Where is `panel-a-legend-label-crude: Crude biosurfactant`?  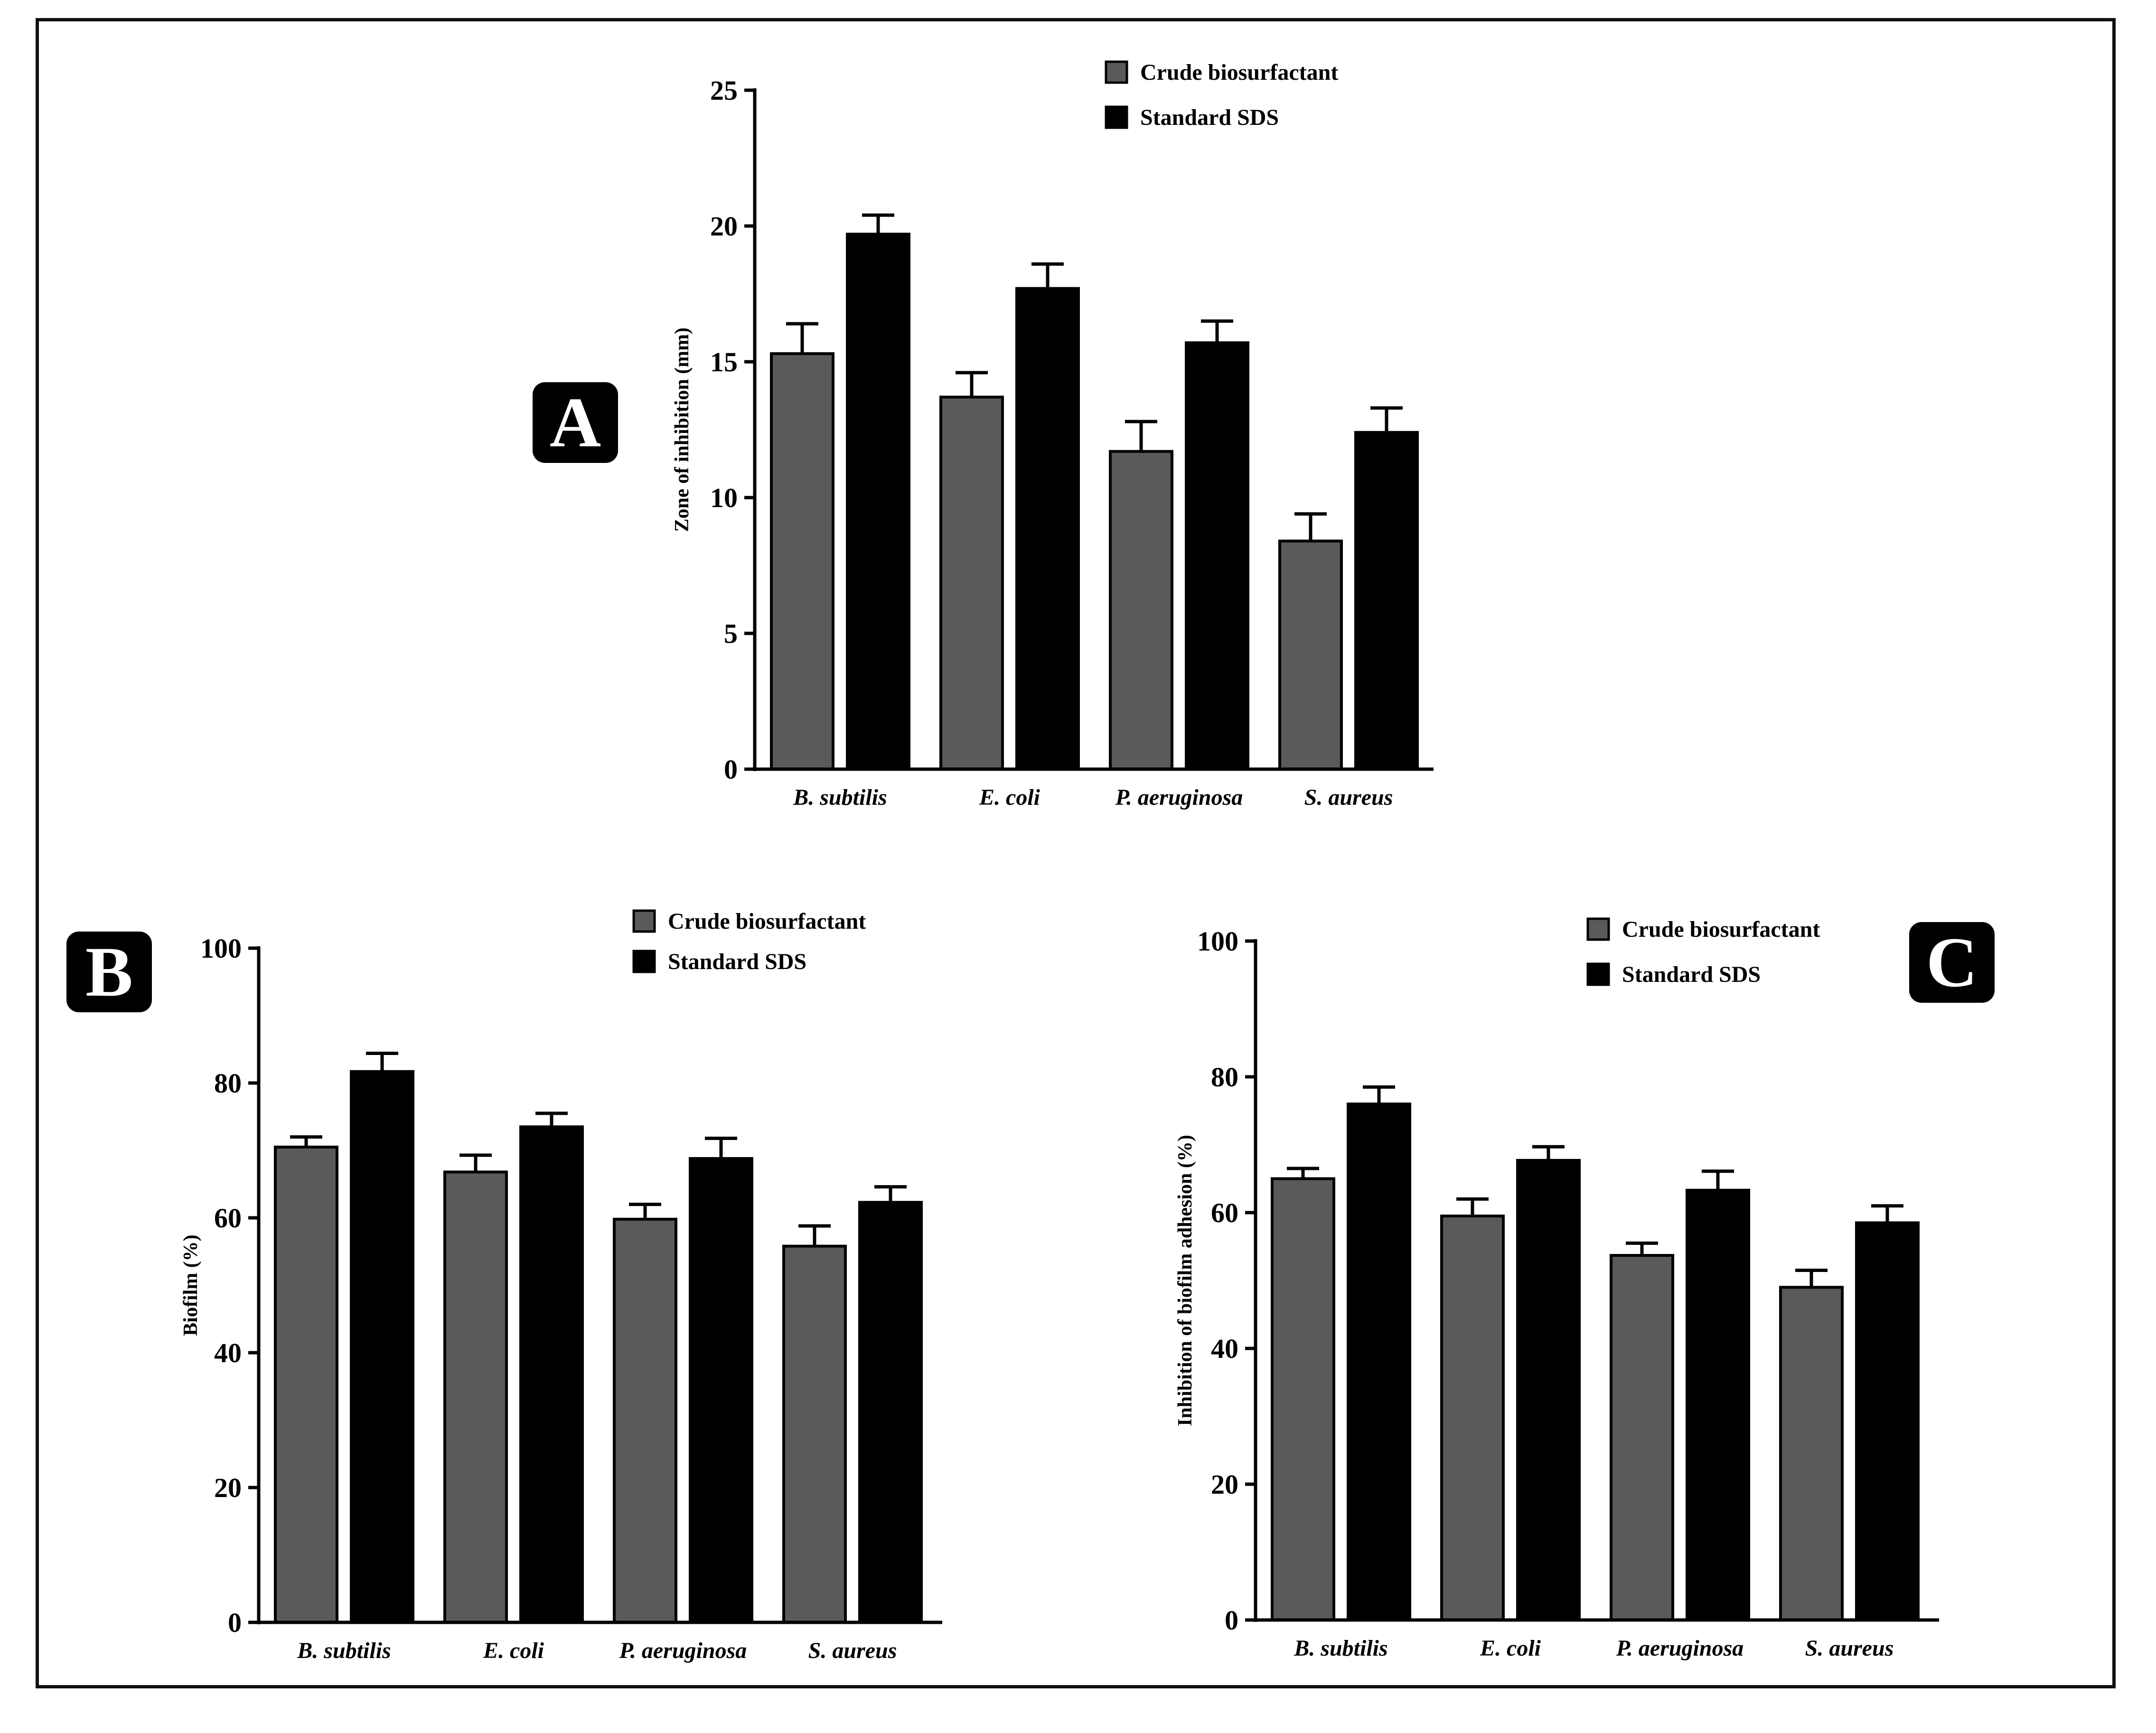 panel-a-legend-label-crude: Crude biosurfactant is located at coordinates (1239, 72).